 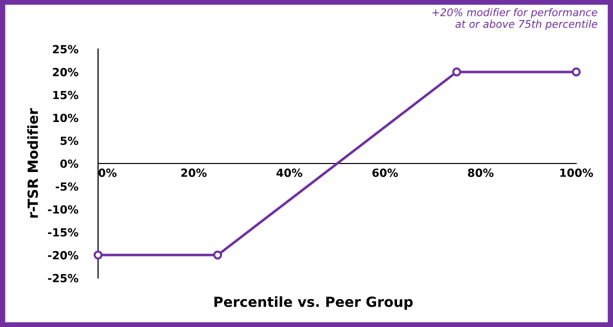 What do you see at coordinates (63, 232) in the screenshot?
I see `y-tick-label: -15%` at bounding box center [63, 232].